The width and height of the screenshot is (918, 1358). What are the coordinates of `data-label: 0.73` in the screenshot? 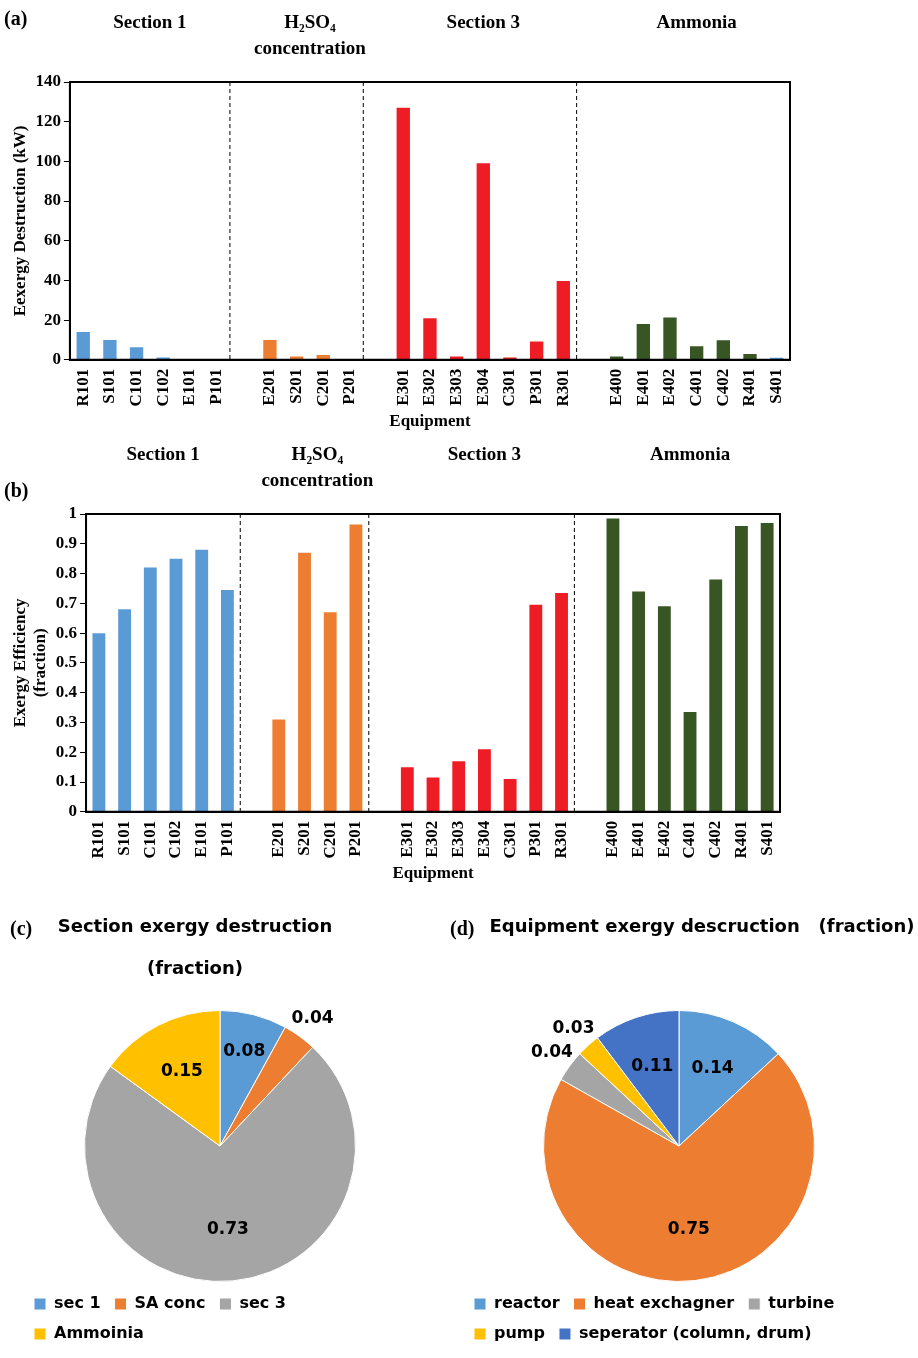 It's located at (227, 1228).